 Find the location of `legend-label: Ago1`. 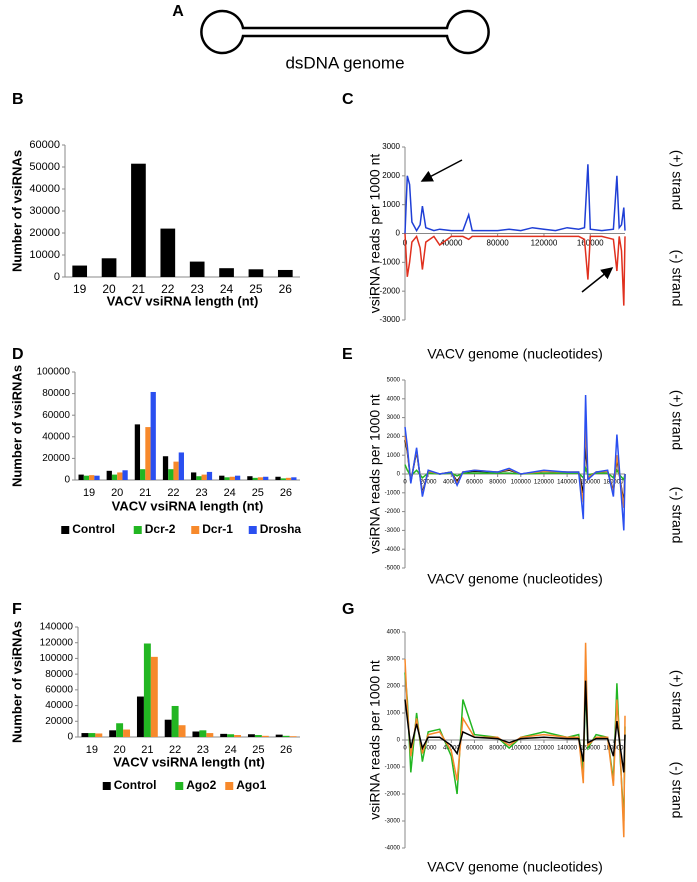

legend-label: Ago1 is located at coordinates (251, 785).